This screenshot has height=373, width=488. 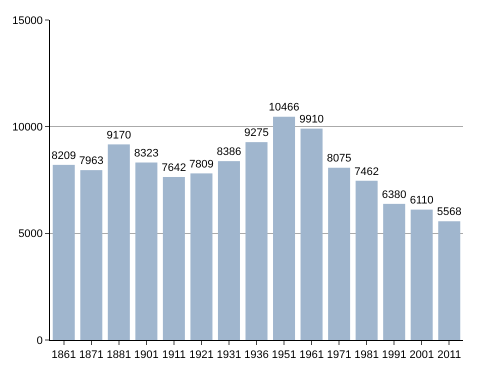 What do you see at coordinates (201, 355) in the screenshot?
I see `x-tick-label: 1921` at bounding box center [201, 355].